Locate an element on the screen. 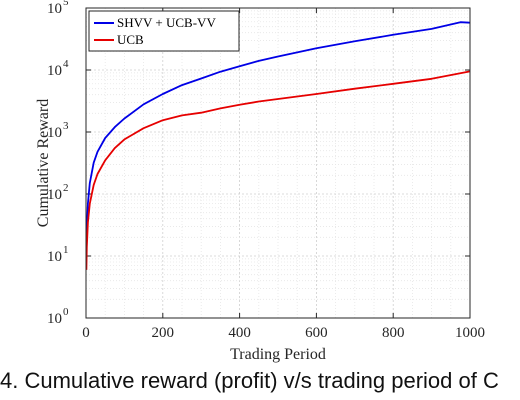 This screenshot has height=400, width=520. x-tick-label: 1000 is located at coordinates (470, 333).